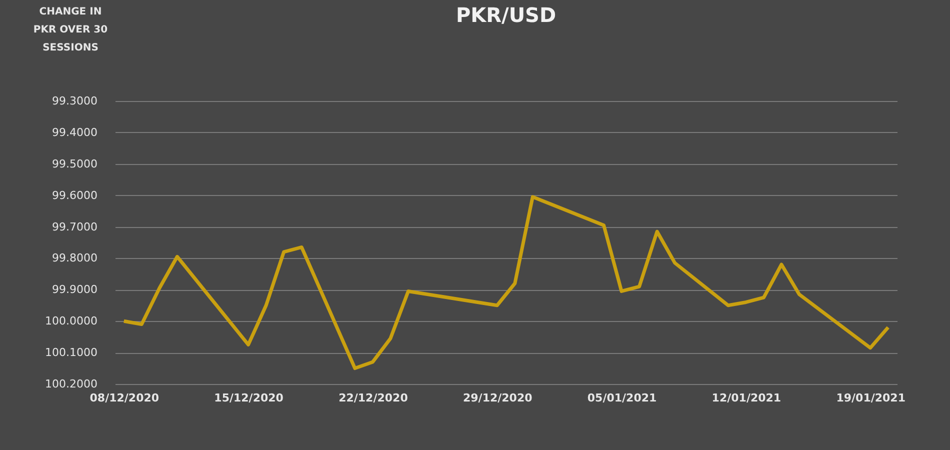 Image resolution: width=950 pixels, height=450 pixels. I want to click on x-tick-label: 19/01/2021, so click(871, 398).